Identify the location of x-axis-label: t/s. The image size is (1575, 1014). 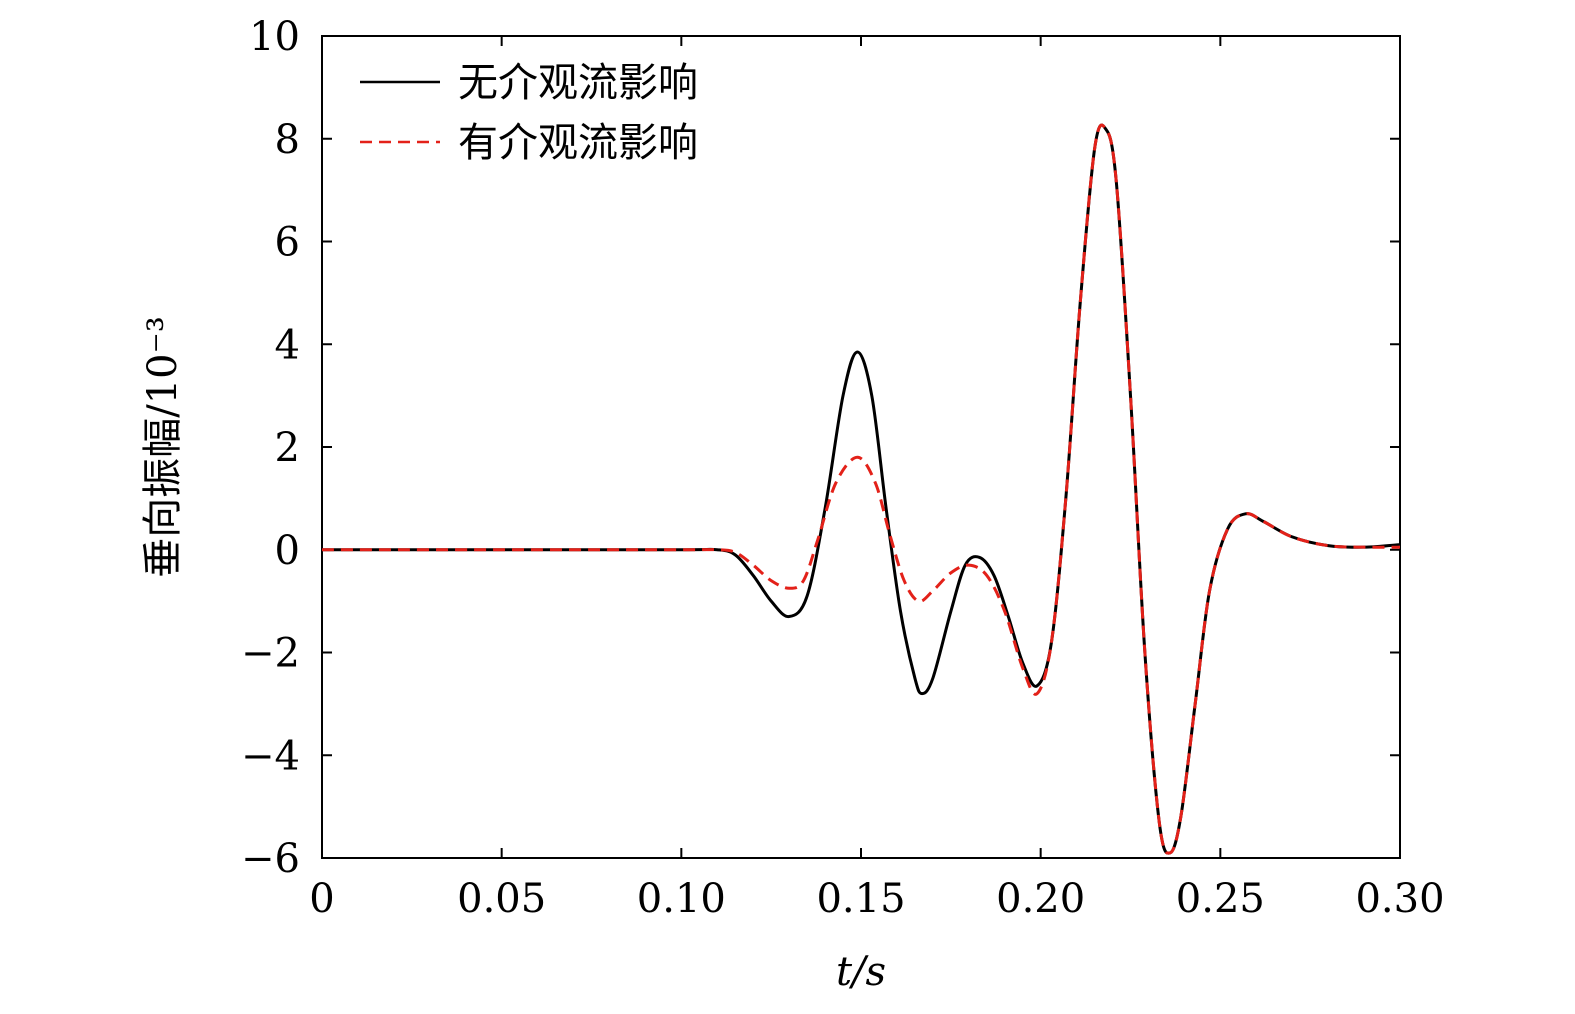
(861, 972).